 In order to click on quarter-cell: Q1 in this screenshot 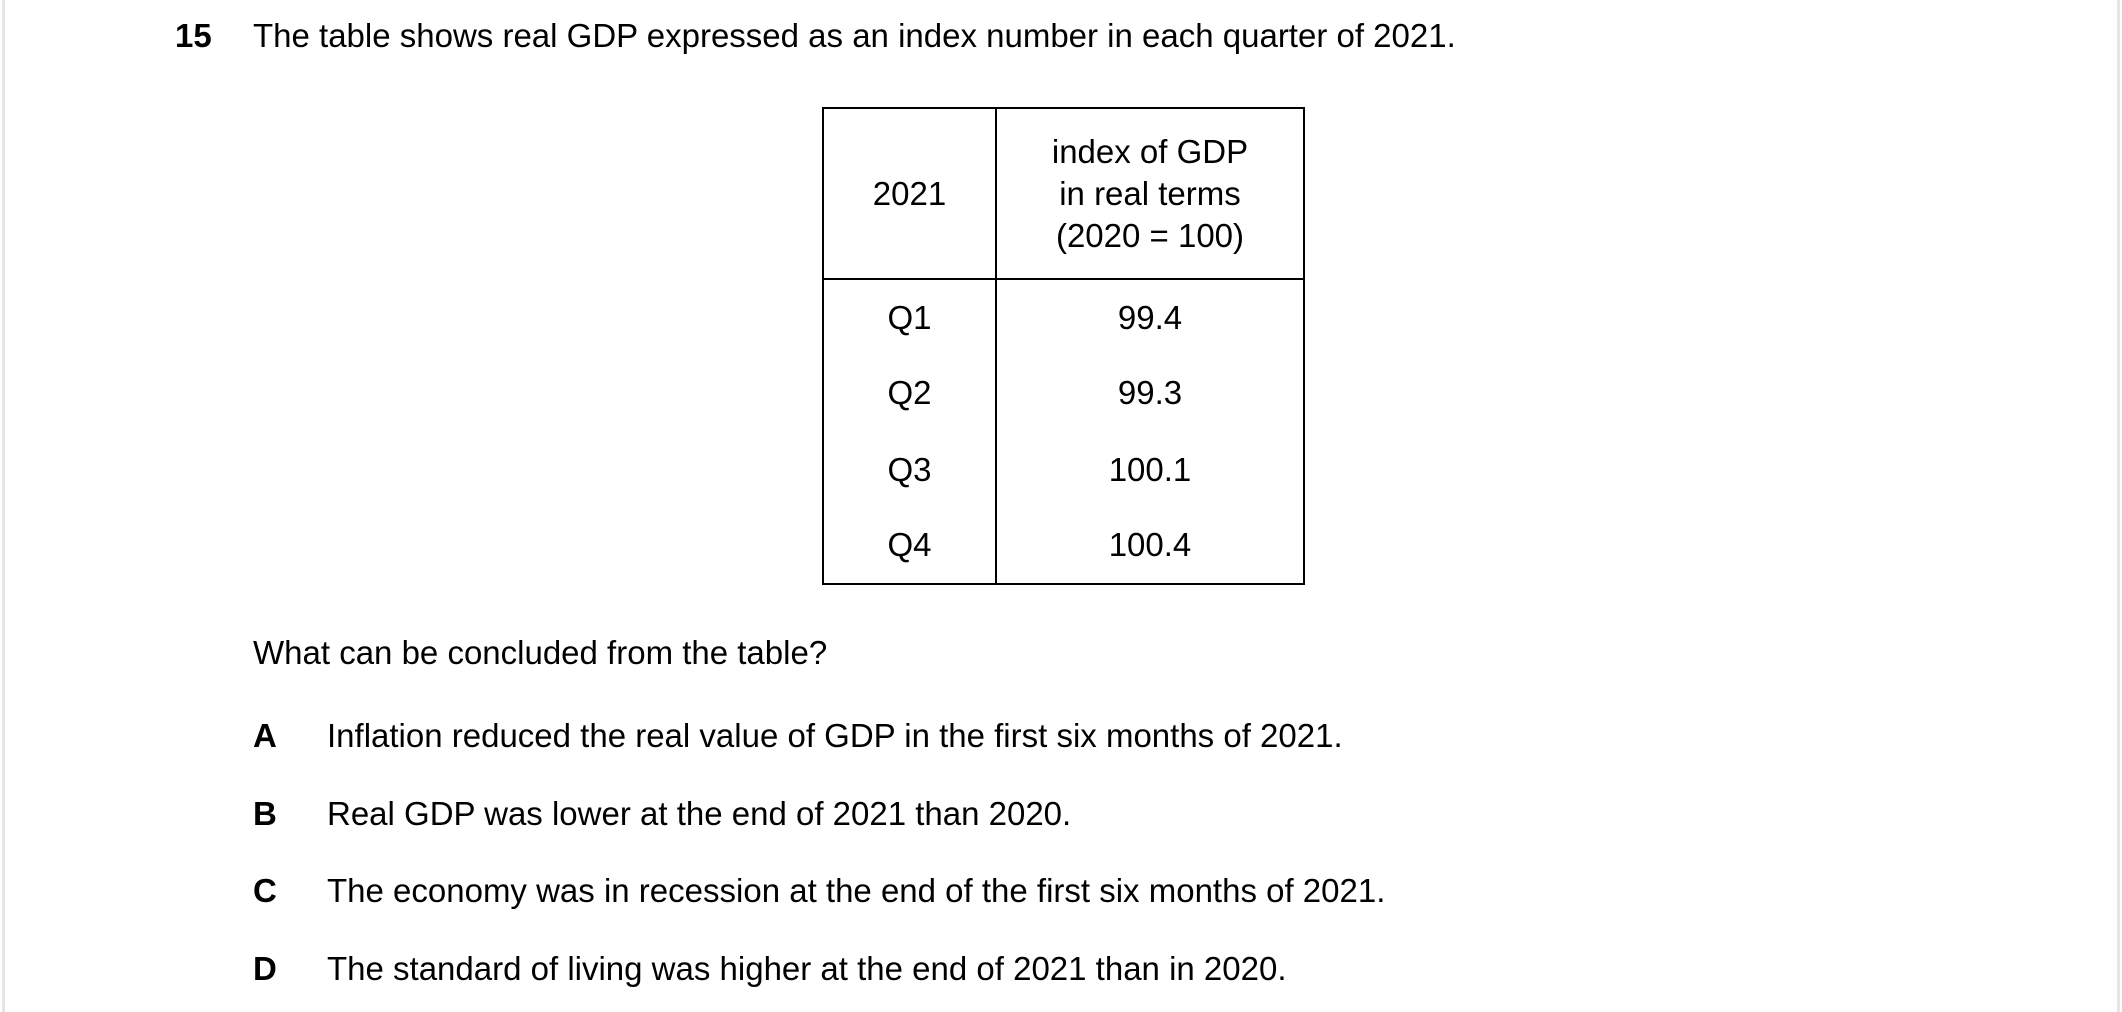, I will do `click(909, 317)`.